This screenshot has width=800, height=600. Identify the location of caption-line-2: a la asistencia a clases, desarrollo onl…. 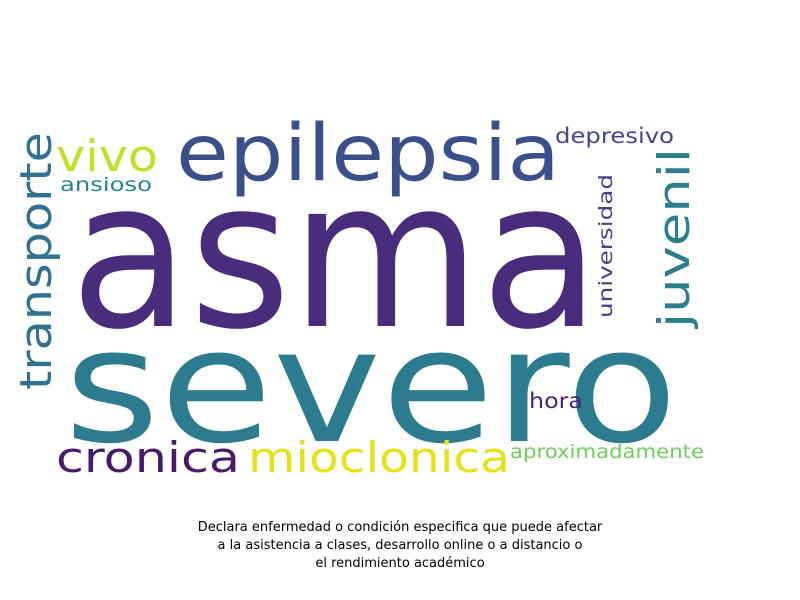
(400, 545).